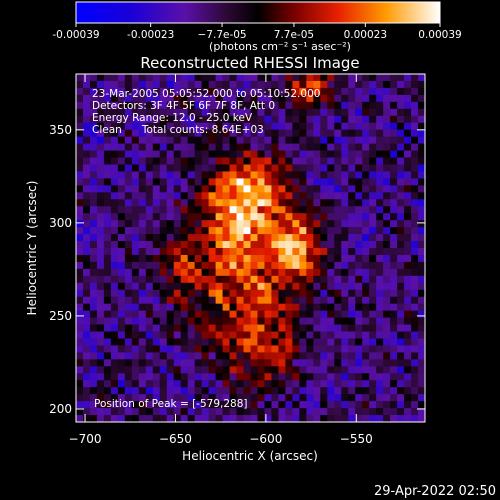 This screenshot has height=500, width=500. What do you see at coordinates (183, 106) in the screenshot?
I see `annotation-detectors: Detectors: 3F 4F 5F 6F 7F 8F, Att 0` at bounding box center [183, 106].